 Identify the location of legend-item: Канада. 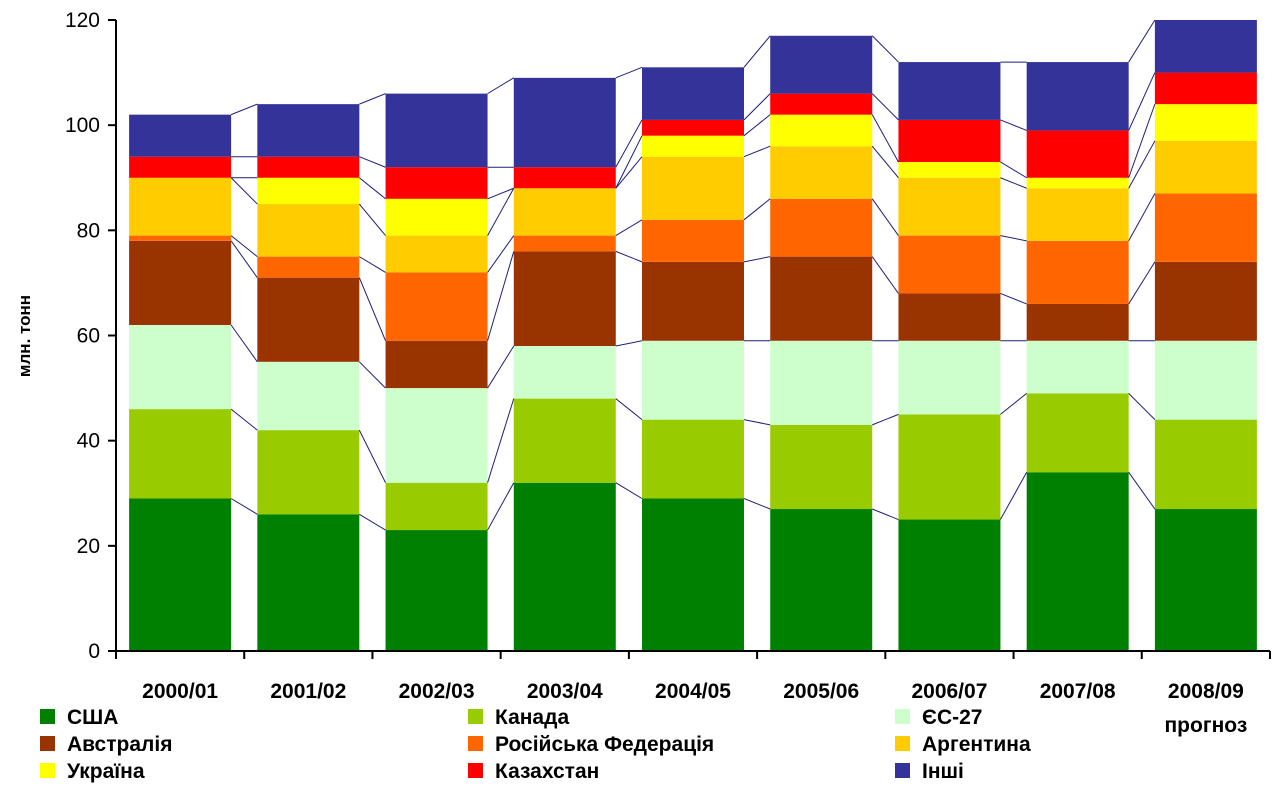
(518, 717).